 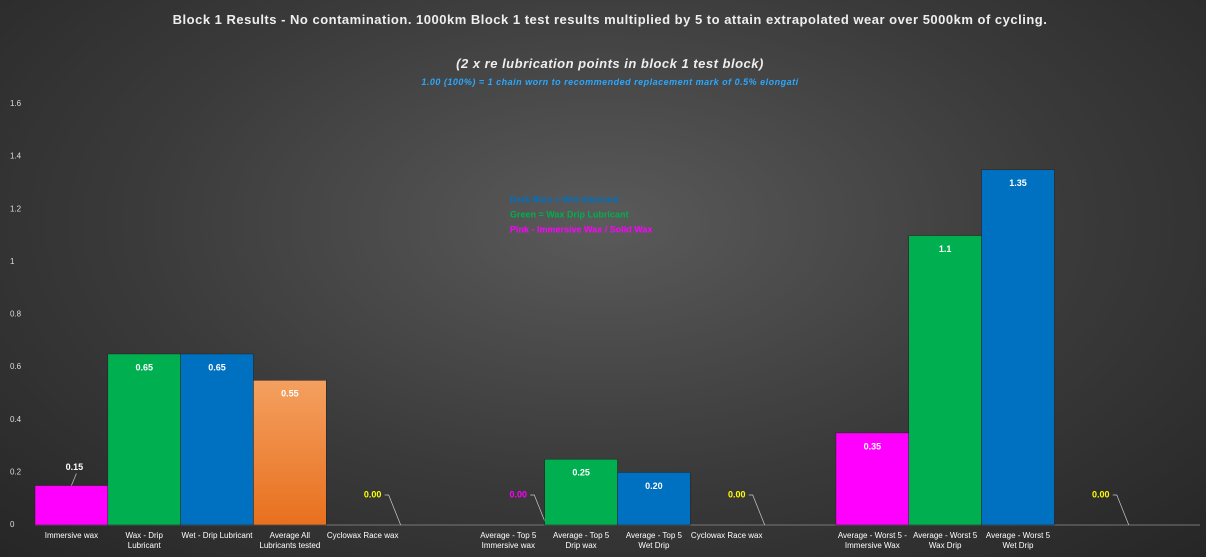 What do you see at coordinates (581, 229) in the screenshot?
I see `legend-note: Pink - Immersive Wax / Solid Wax` at bounding box center [581, 229].